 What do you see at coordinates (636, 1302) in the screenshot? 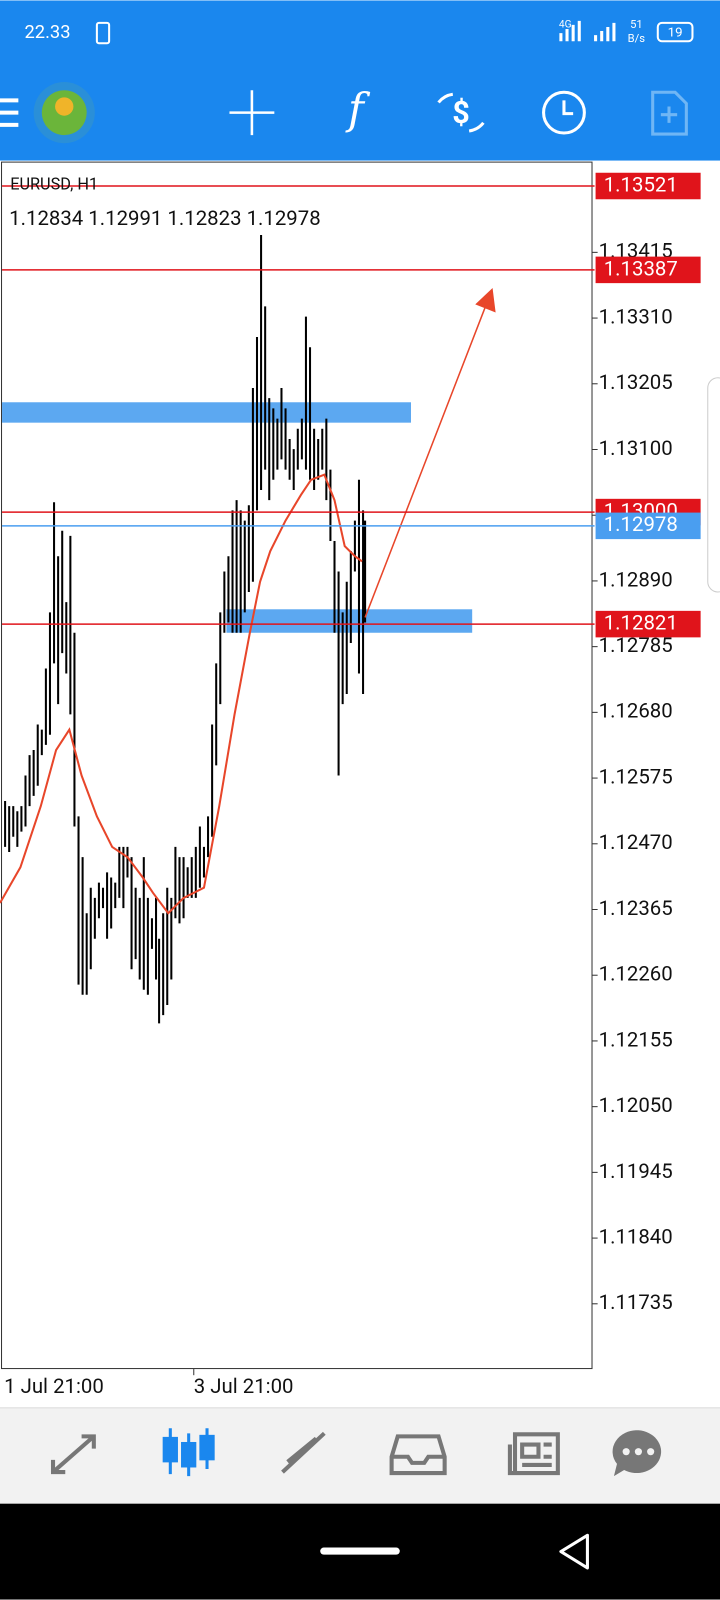
I see `price-label: 1.11735` at bounding box center [636, 1302].